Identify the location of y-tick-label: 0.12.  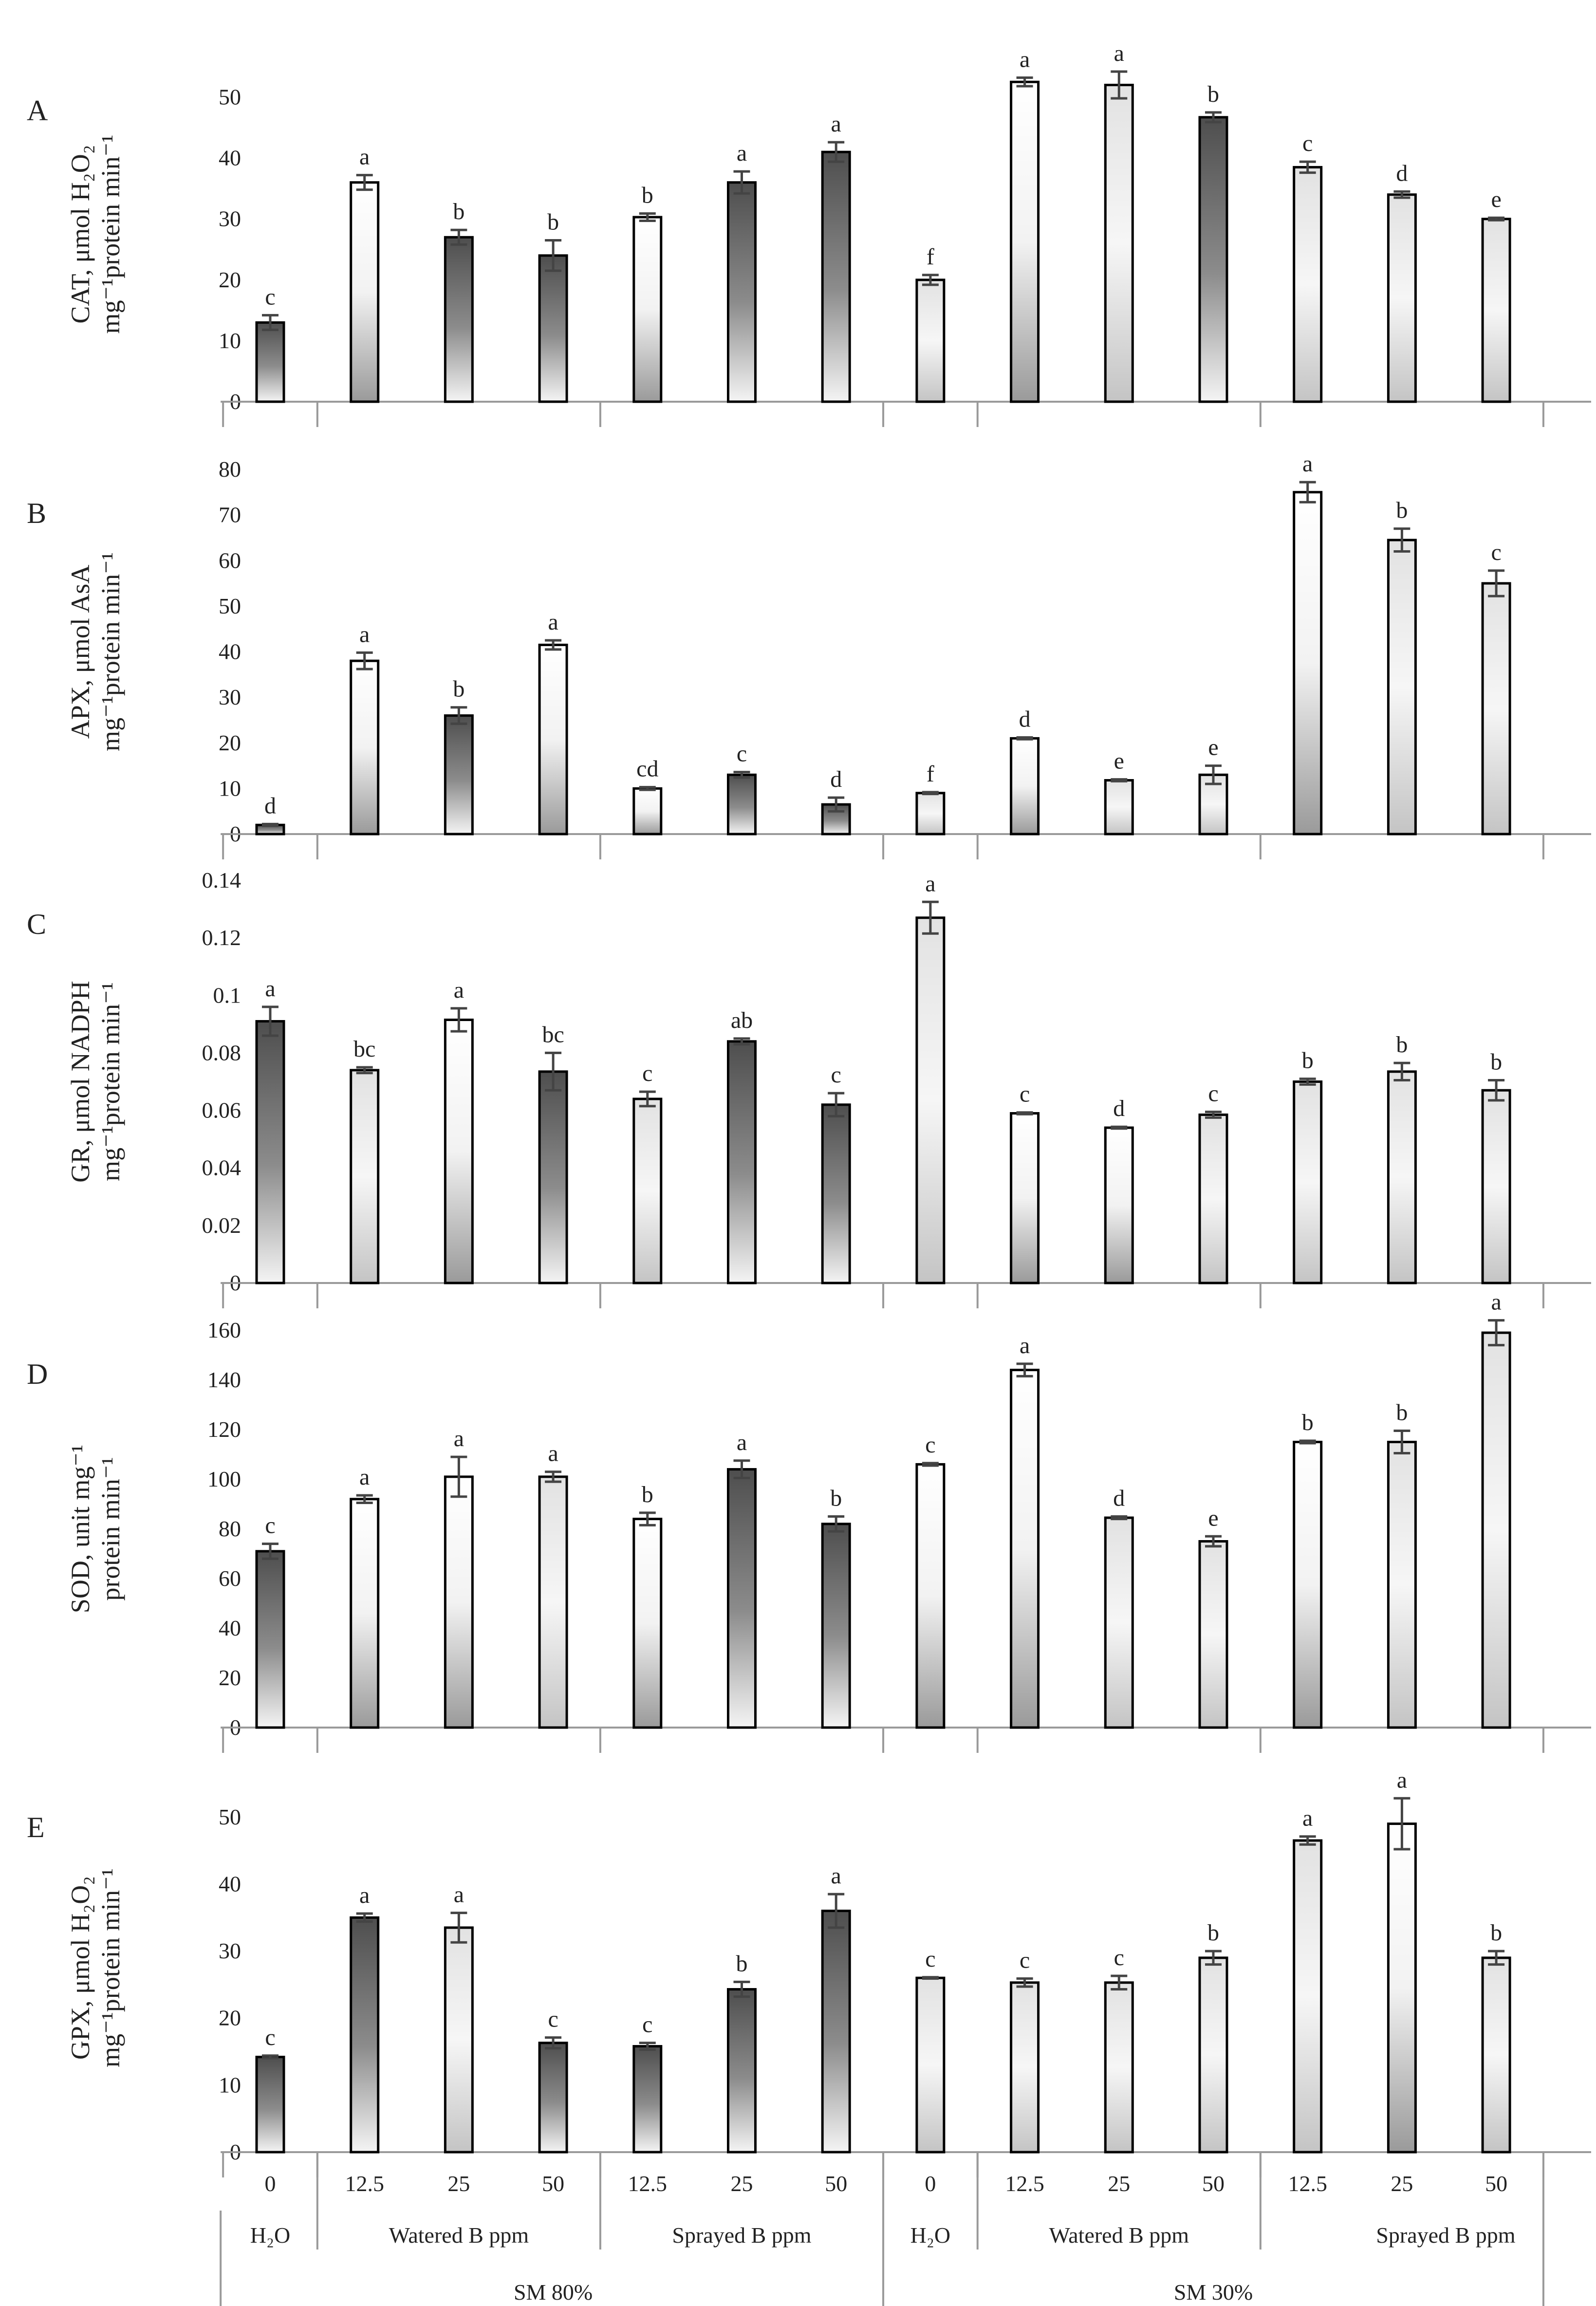
(222, 937).